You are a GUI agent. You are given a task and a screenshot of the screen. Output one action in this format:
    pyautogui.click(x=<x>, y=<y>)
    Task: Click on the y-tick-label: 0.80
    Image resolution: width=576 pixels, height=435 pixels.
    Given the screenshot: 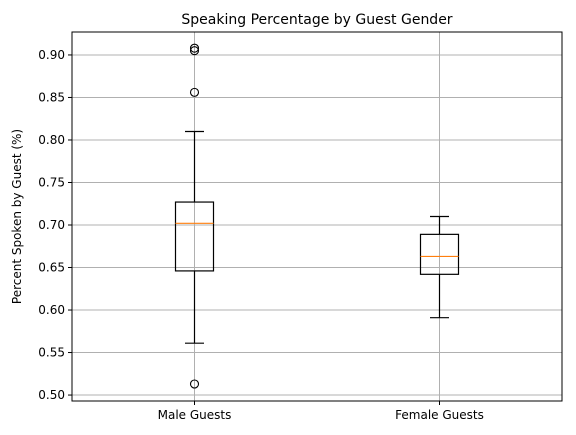 What is the action you would take?
    pyautogui.click(x=51, y=140)
    